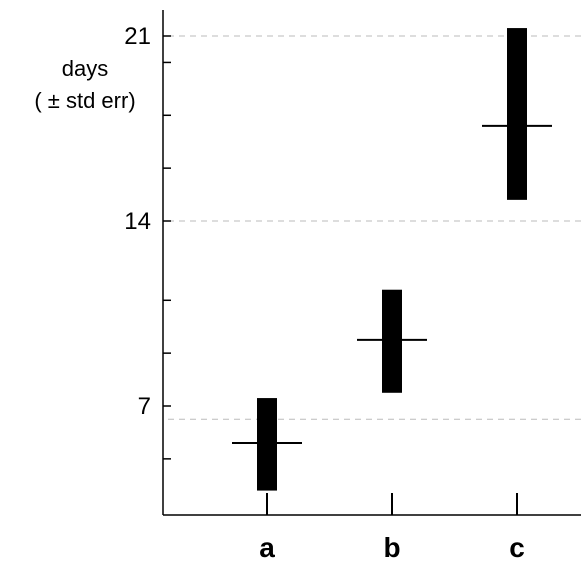  I want to click on y-tick-label: 21, so click(137, 36).